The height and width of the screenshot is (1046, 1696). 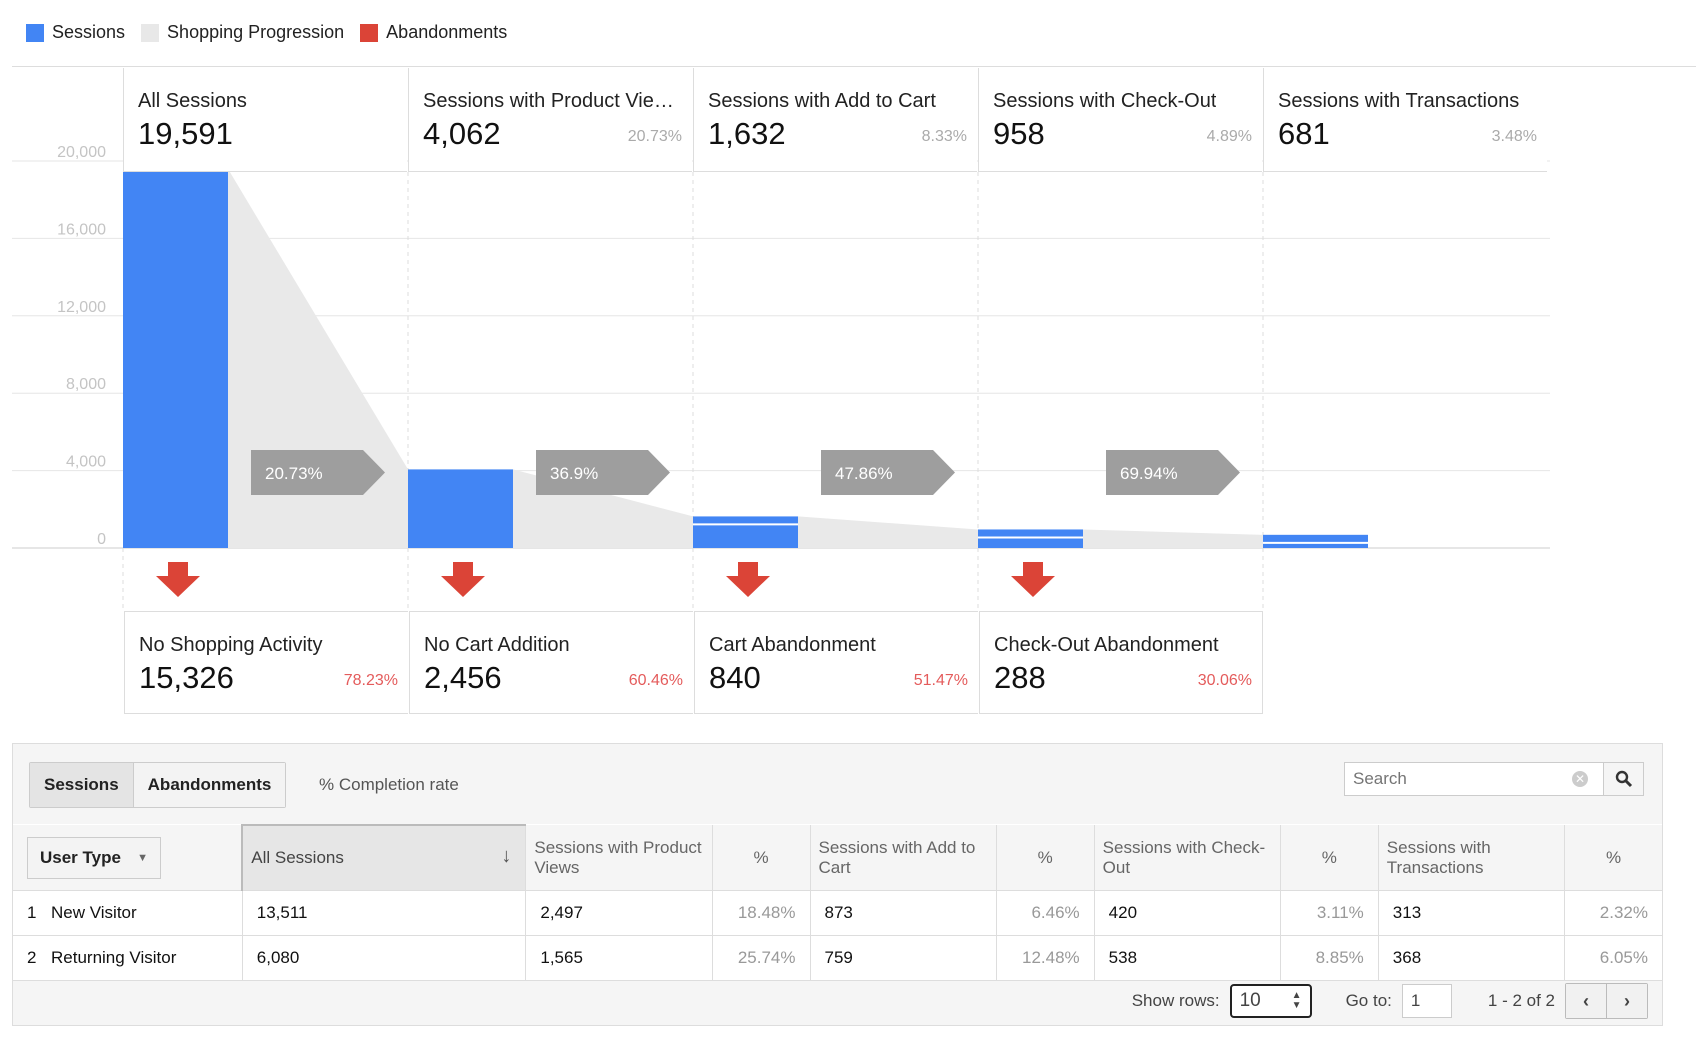 I want to click on abandon-name: No Cart Addition, so click(x=497, y=645).